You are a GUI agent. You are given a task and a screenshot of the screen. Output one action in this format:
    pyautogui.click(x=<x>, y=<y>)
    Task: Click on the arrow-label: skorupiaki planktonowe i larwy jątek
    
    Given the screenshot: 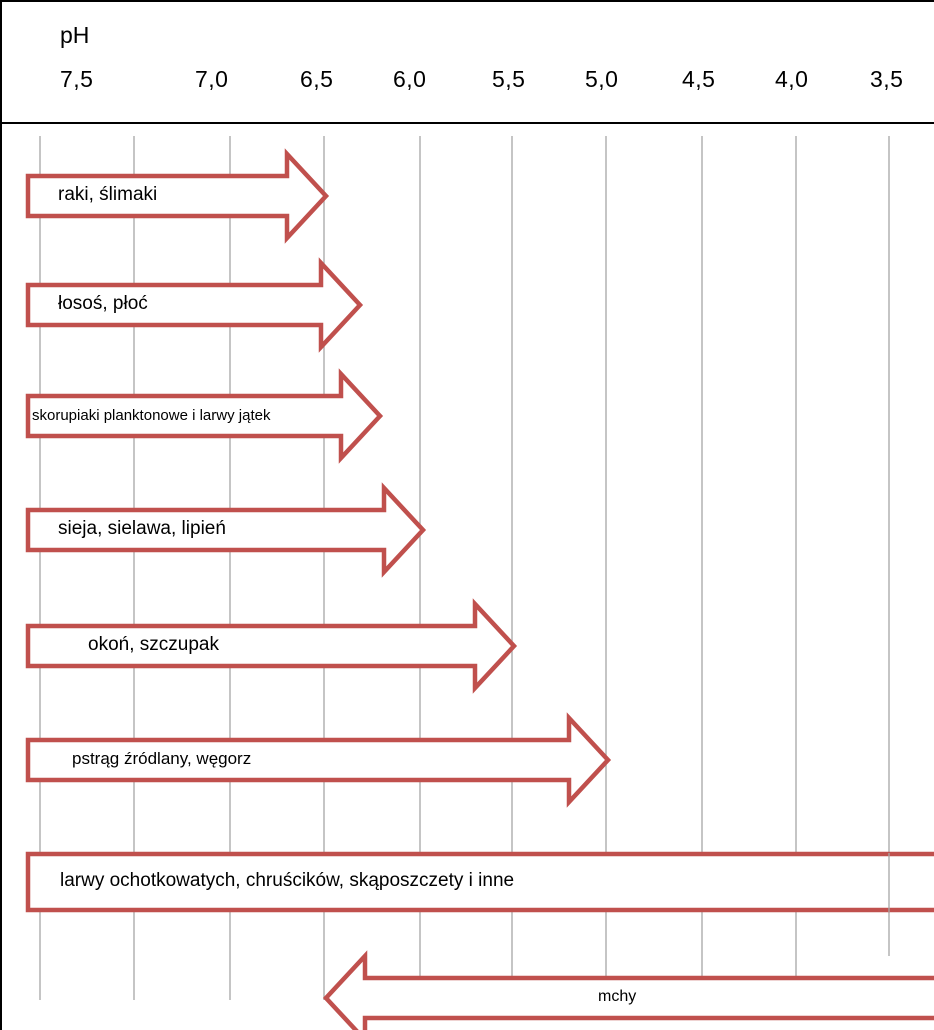 What is the action you would take?
    pyautogui.click(x=151, y=415)
    